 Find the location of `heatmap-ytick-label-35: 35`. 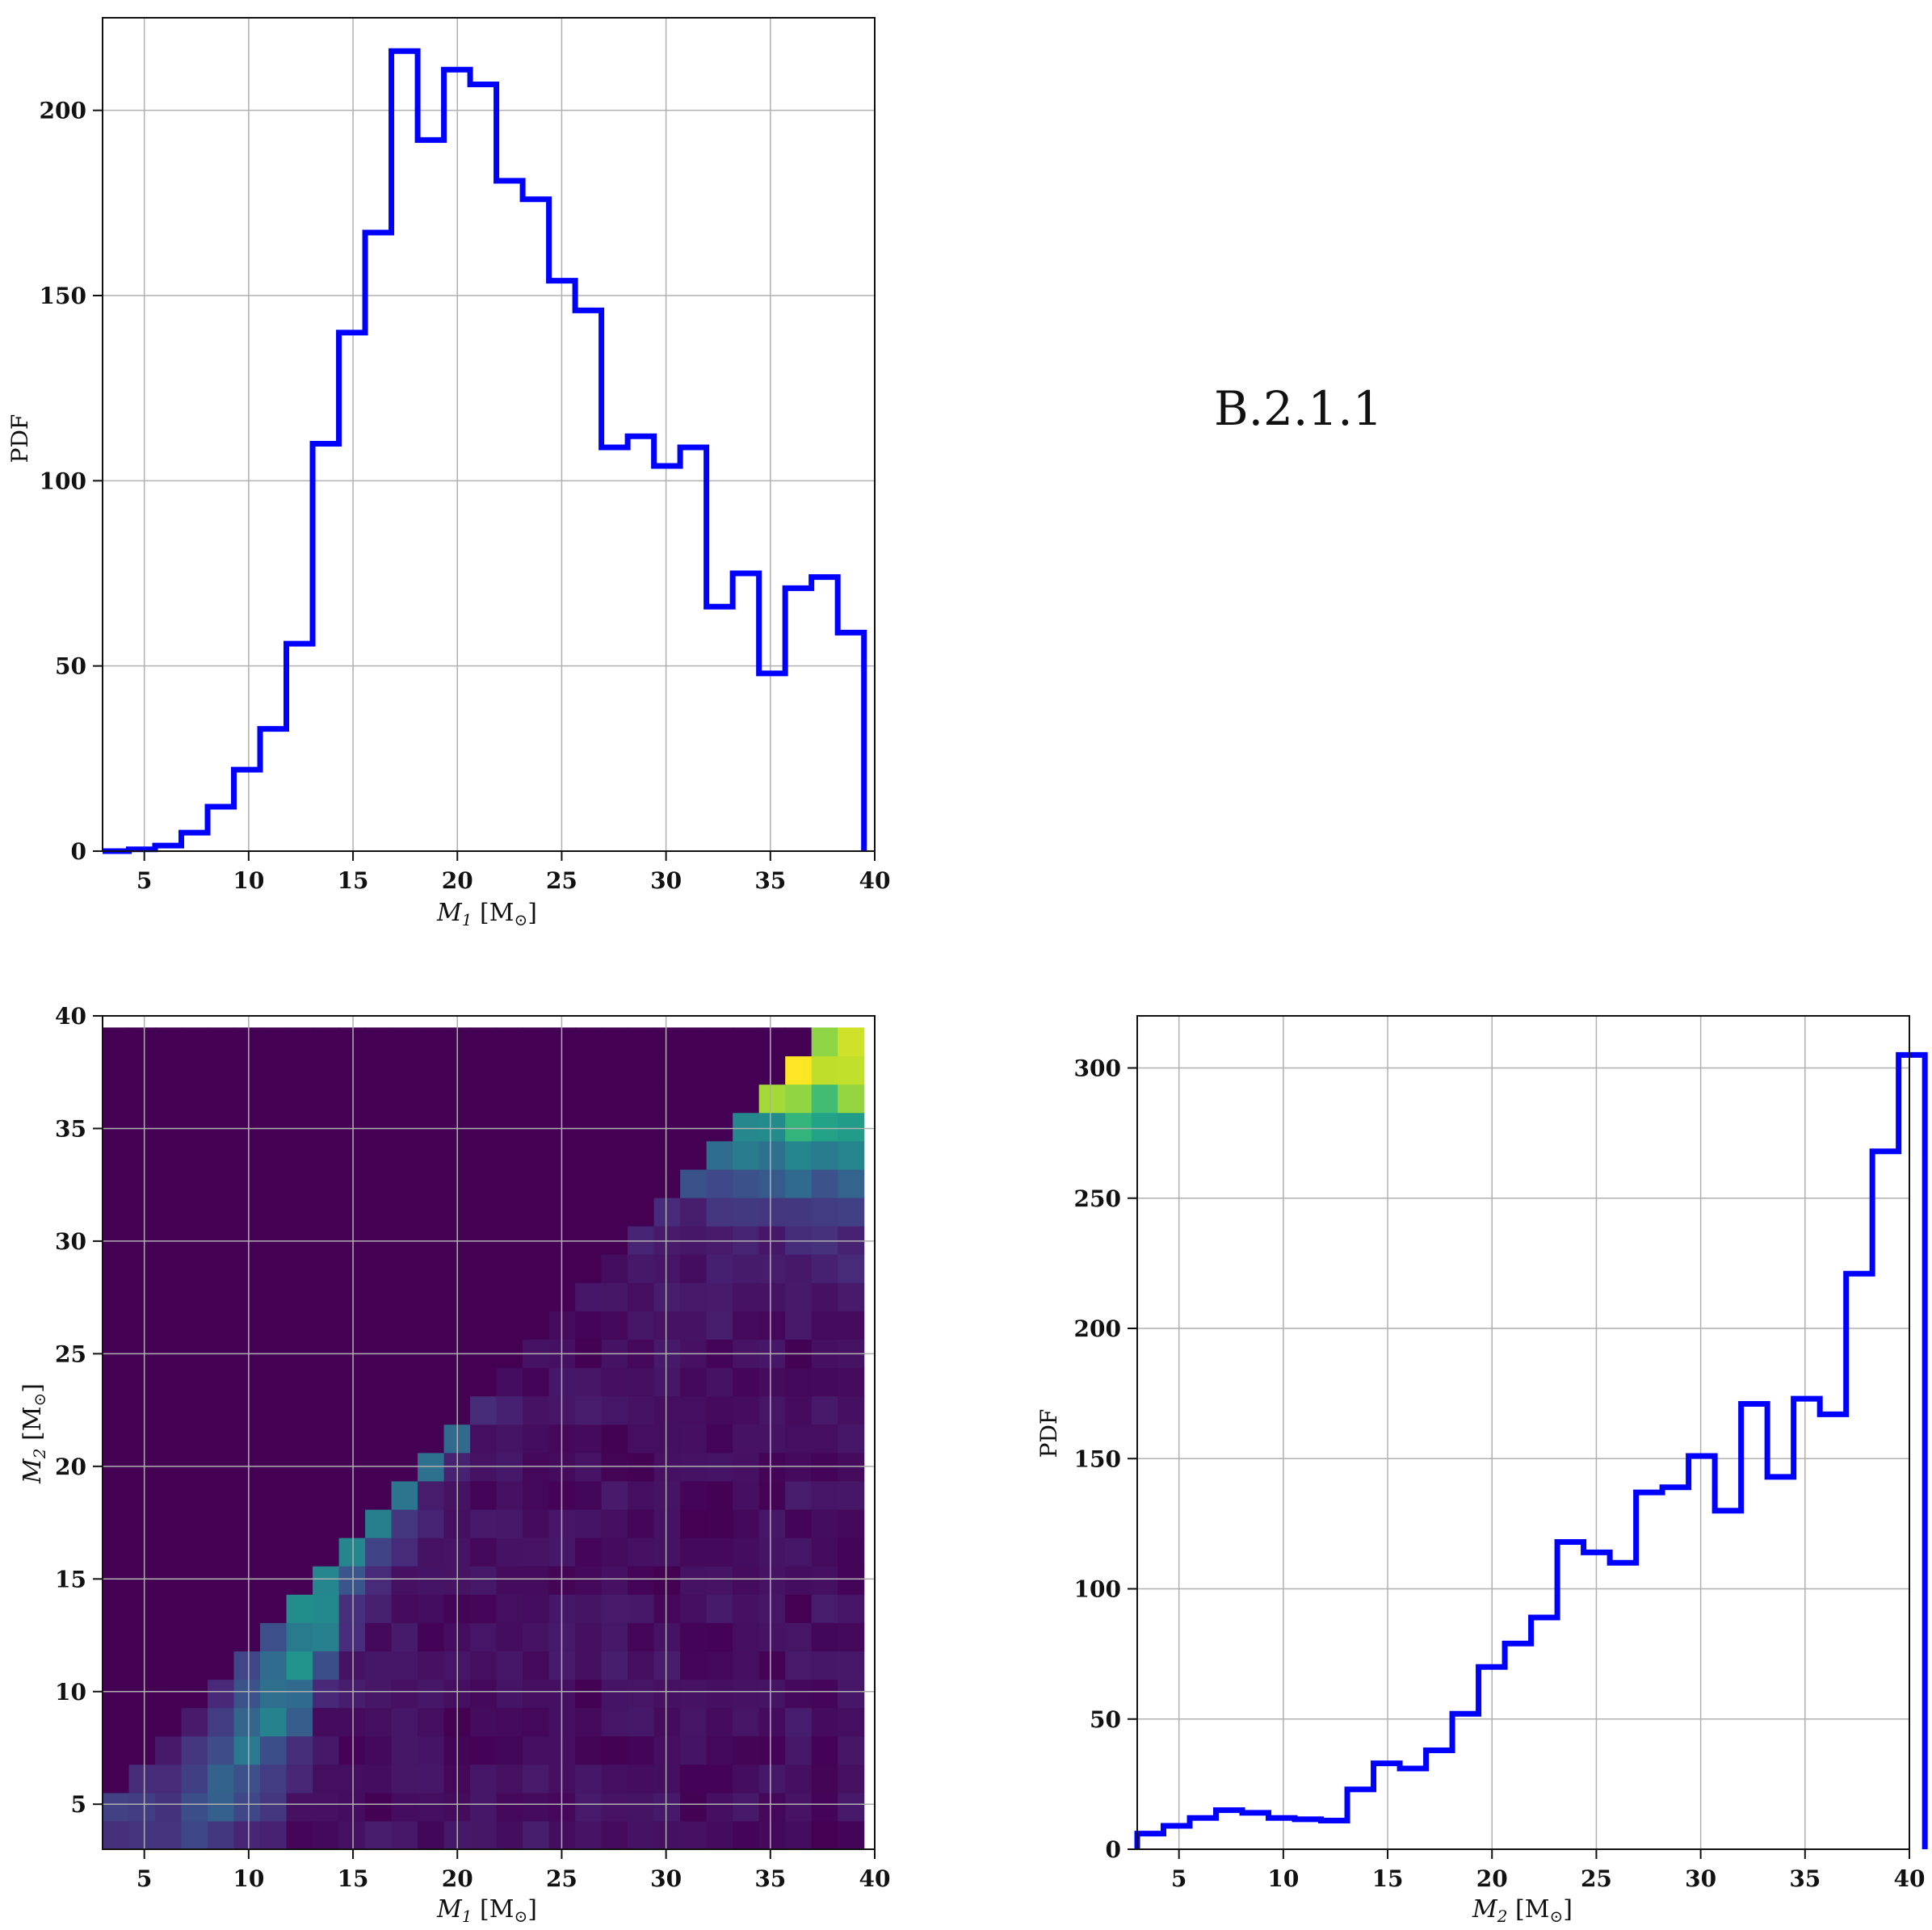

heatmap-ytick-label-35: 35 is located at coordinates (70, 1128).